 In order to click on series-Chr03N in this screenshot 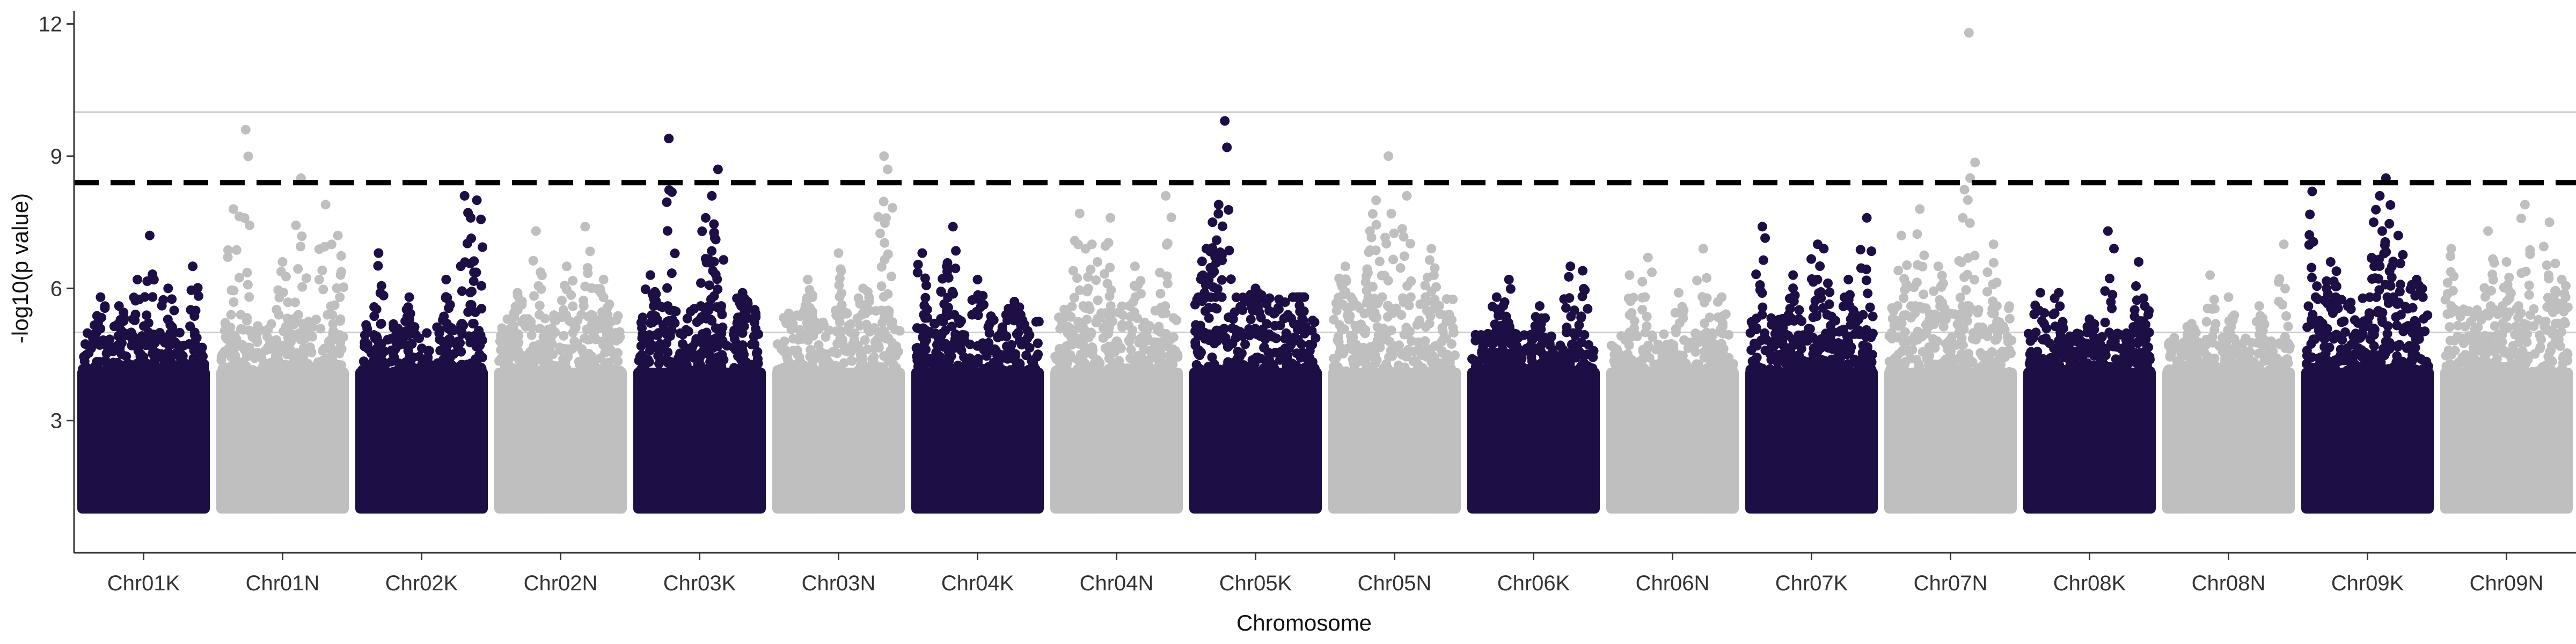, I will do `click(838, 332)`.